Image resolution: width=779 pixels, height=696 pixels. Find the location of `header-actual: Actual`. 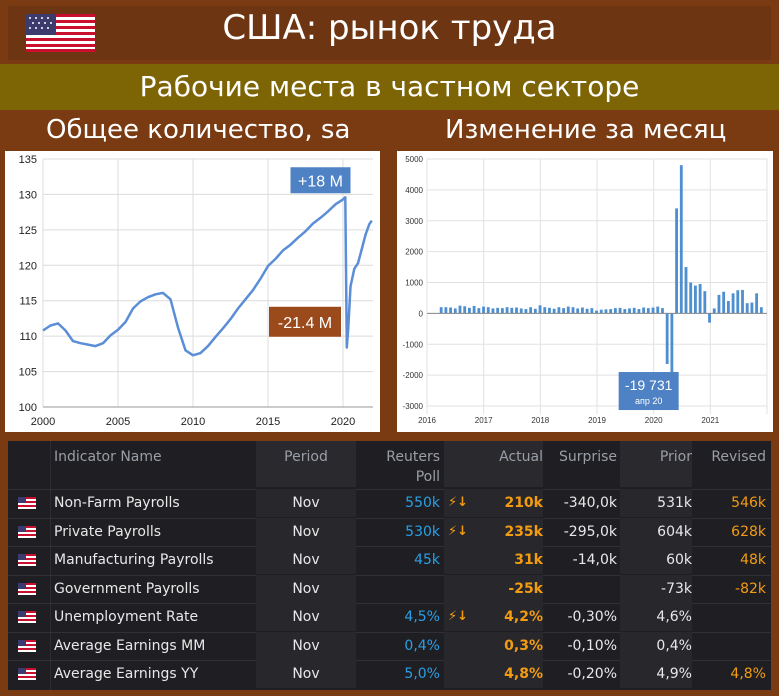

header-actual: Actual is located at coordinates (493, 464).